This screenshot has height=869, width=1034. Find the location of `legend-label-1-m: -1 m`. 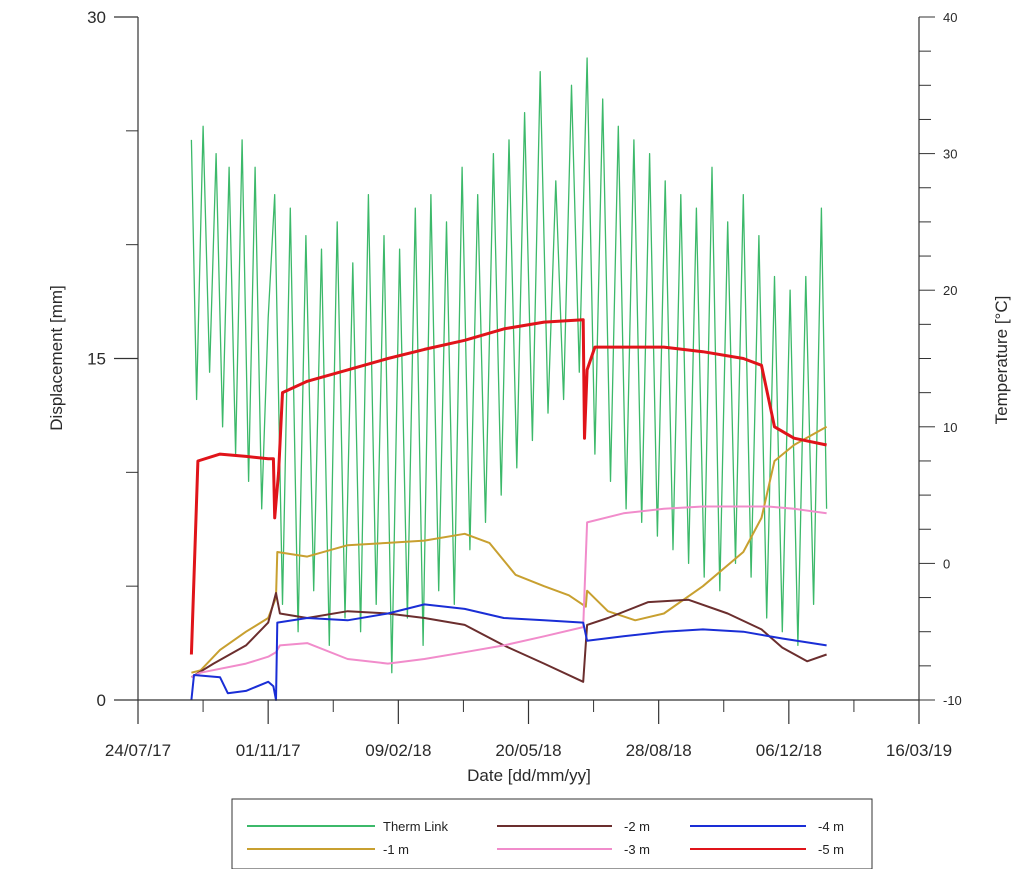

legend-label-1-m: -1 m is located at coordinates (396, 849).